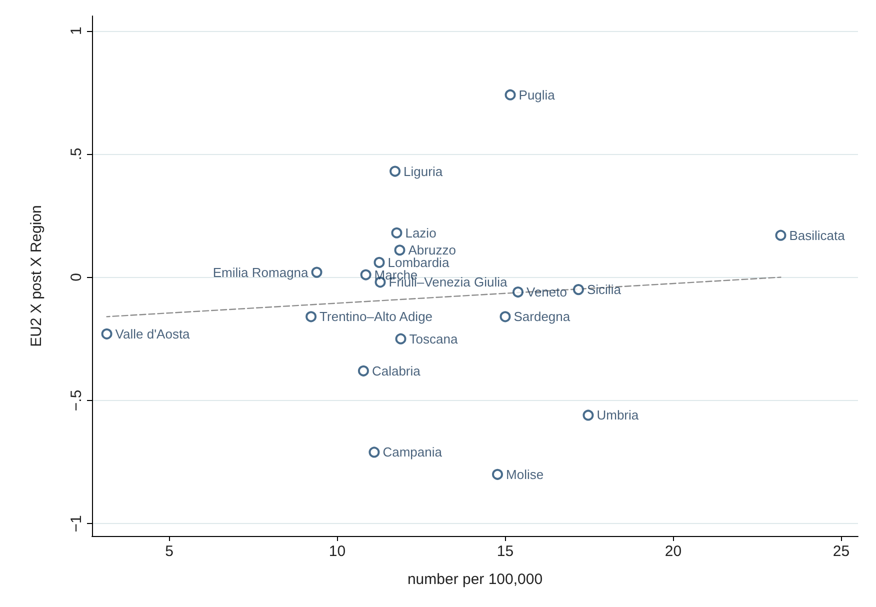  Describe the element at coordinates (673, 551) in the screenshot. I see `x-tick-label: 20` at that location.